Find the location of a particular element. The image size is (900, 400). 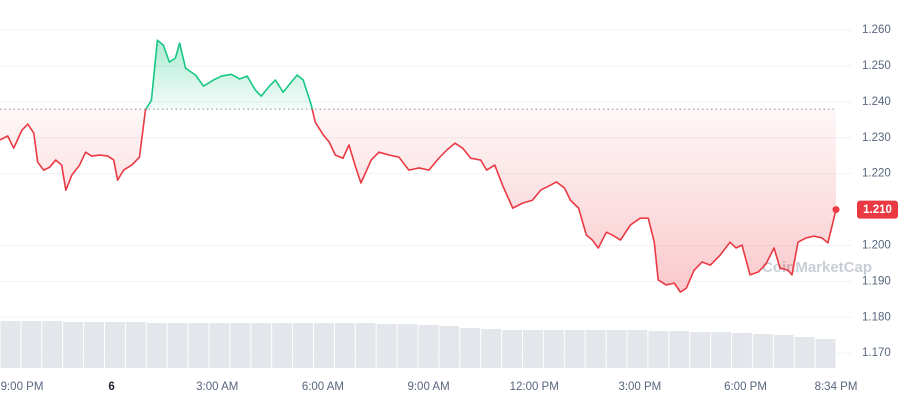

x-tick-label: 9:00 PM is located at coordinates (22, 387).